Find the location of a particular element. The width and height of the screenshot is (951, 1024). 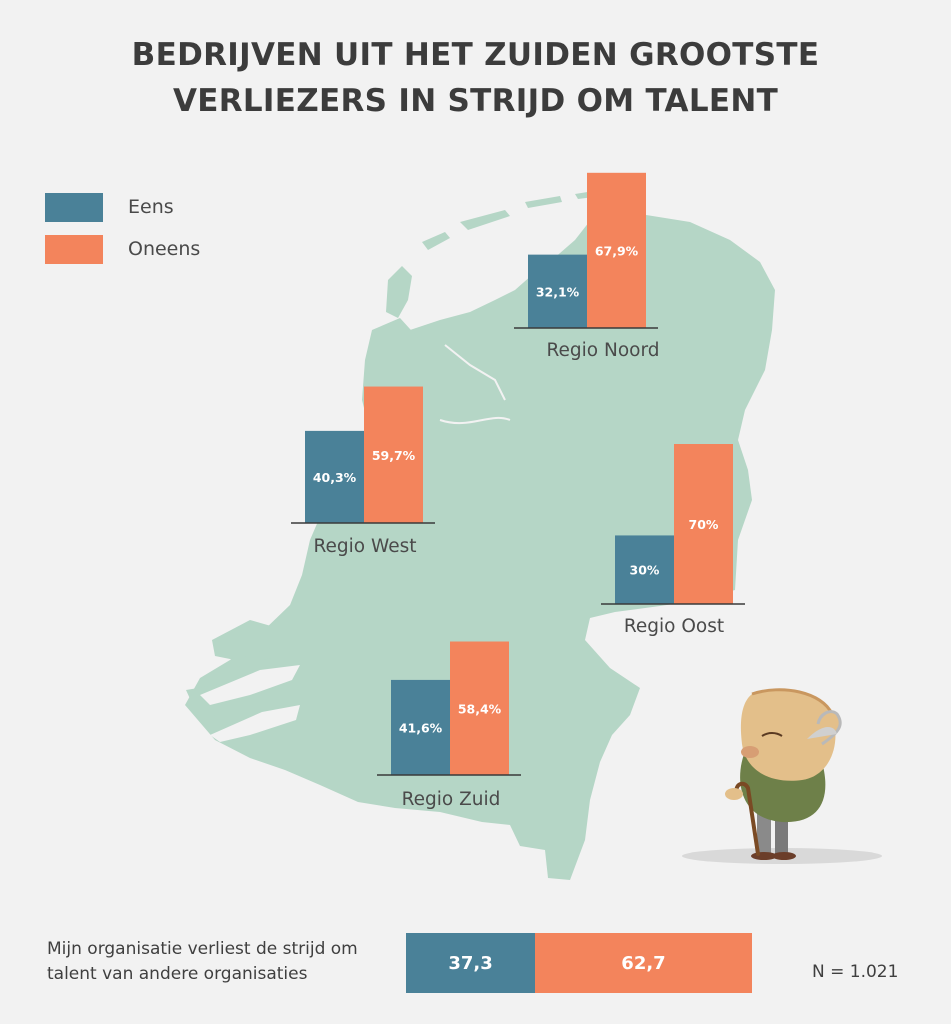

legend-swatch-oneens is located at coordinates (74, 249).